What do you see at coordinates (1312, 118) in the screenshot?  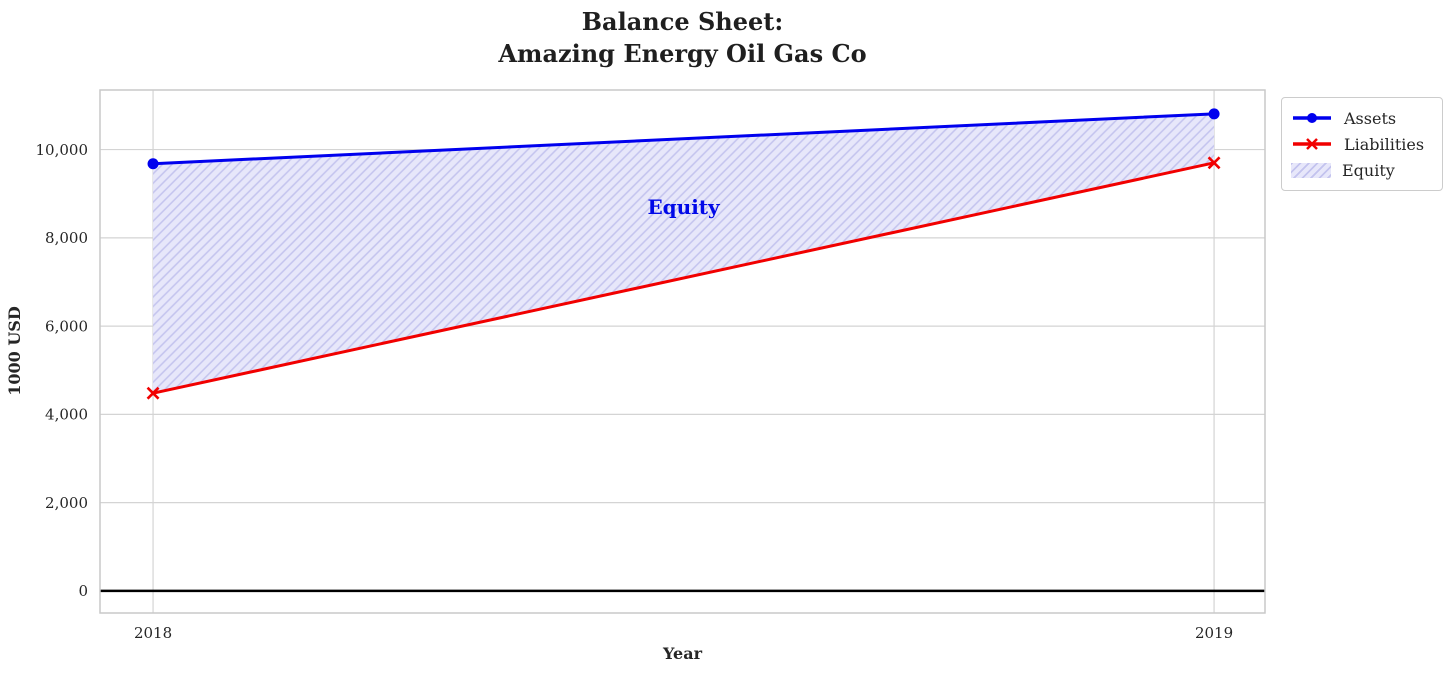 I see `assets-line-sample-icon` at bounding box center [1312, 118].